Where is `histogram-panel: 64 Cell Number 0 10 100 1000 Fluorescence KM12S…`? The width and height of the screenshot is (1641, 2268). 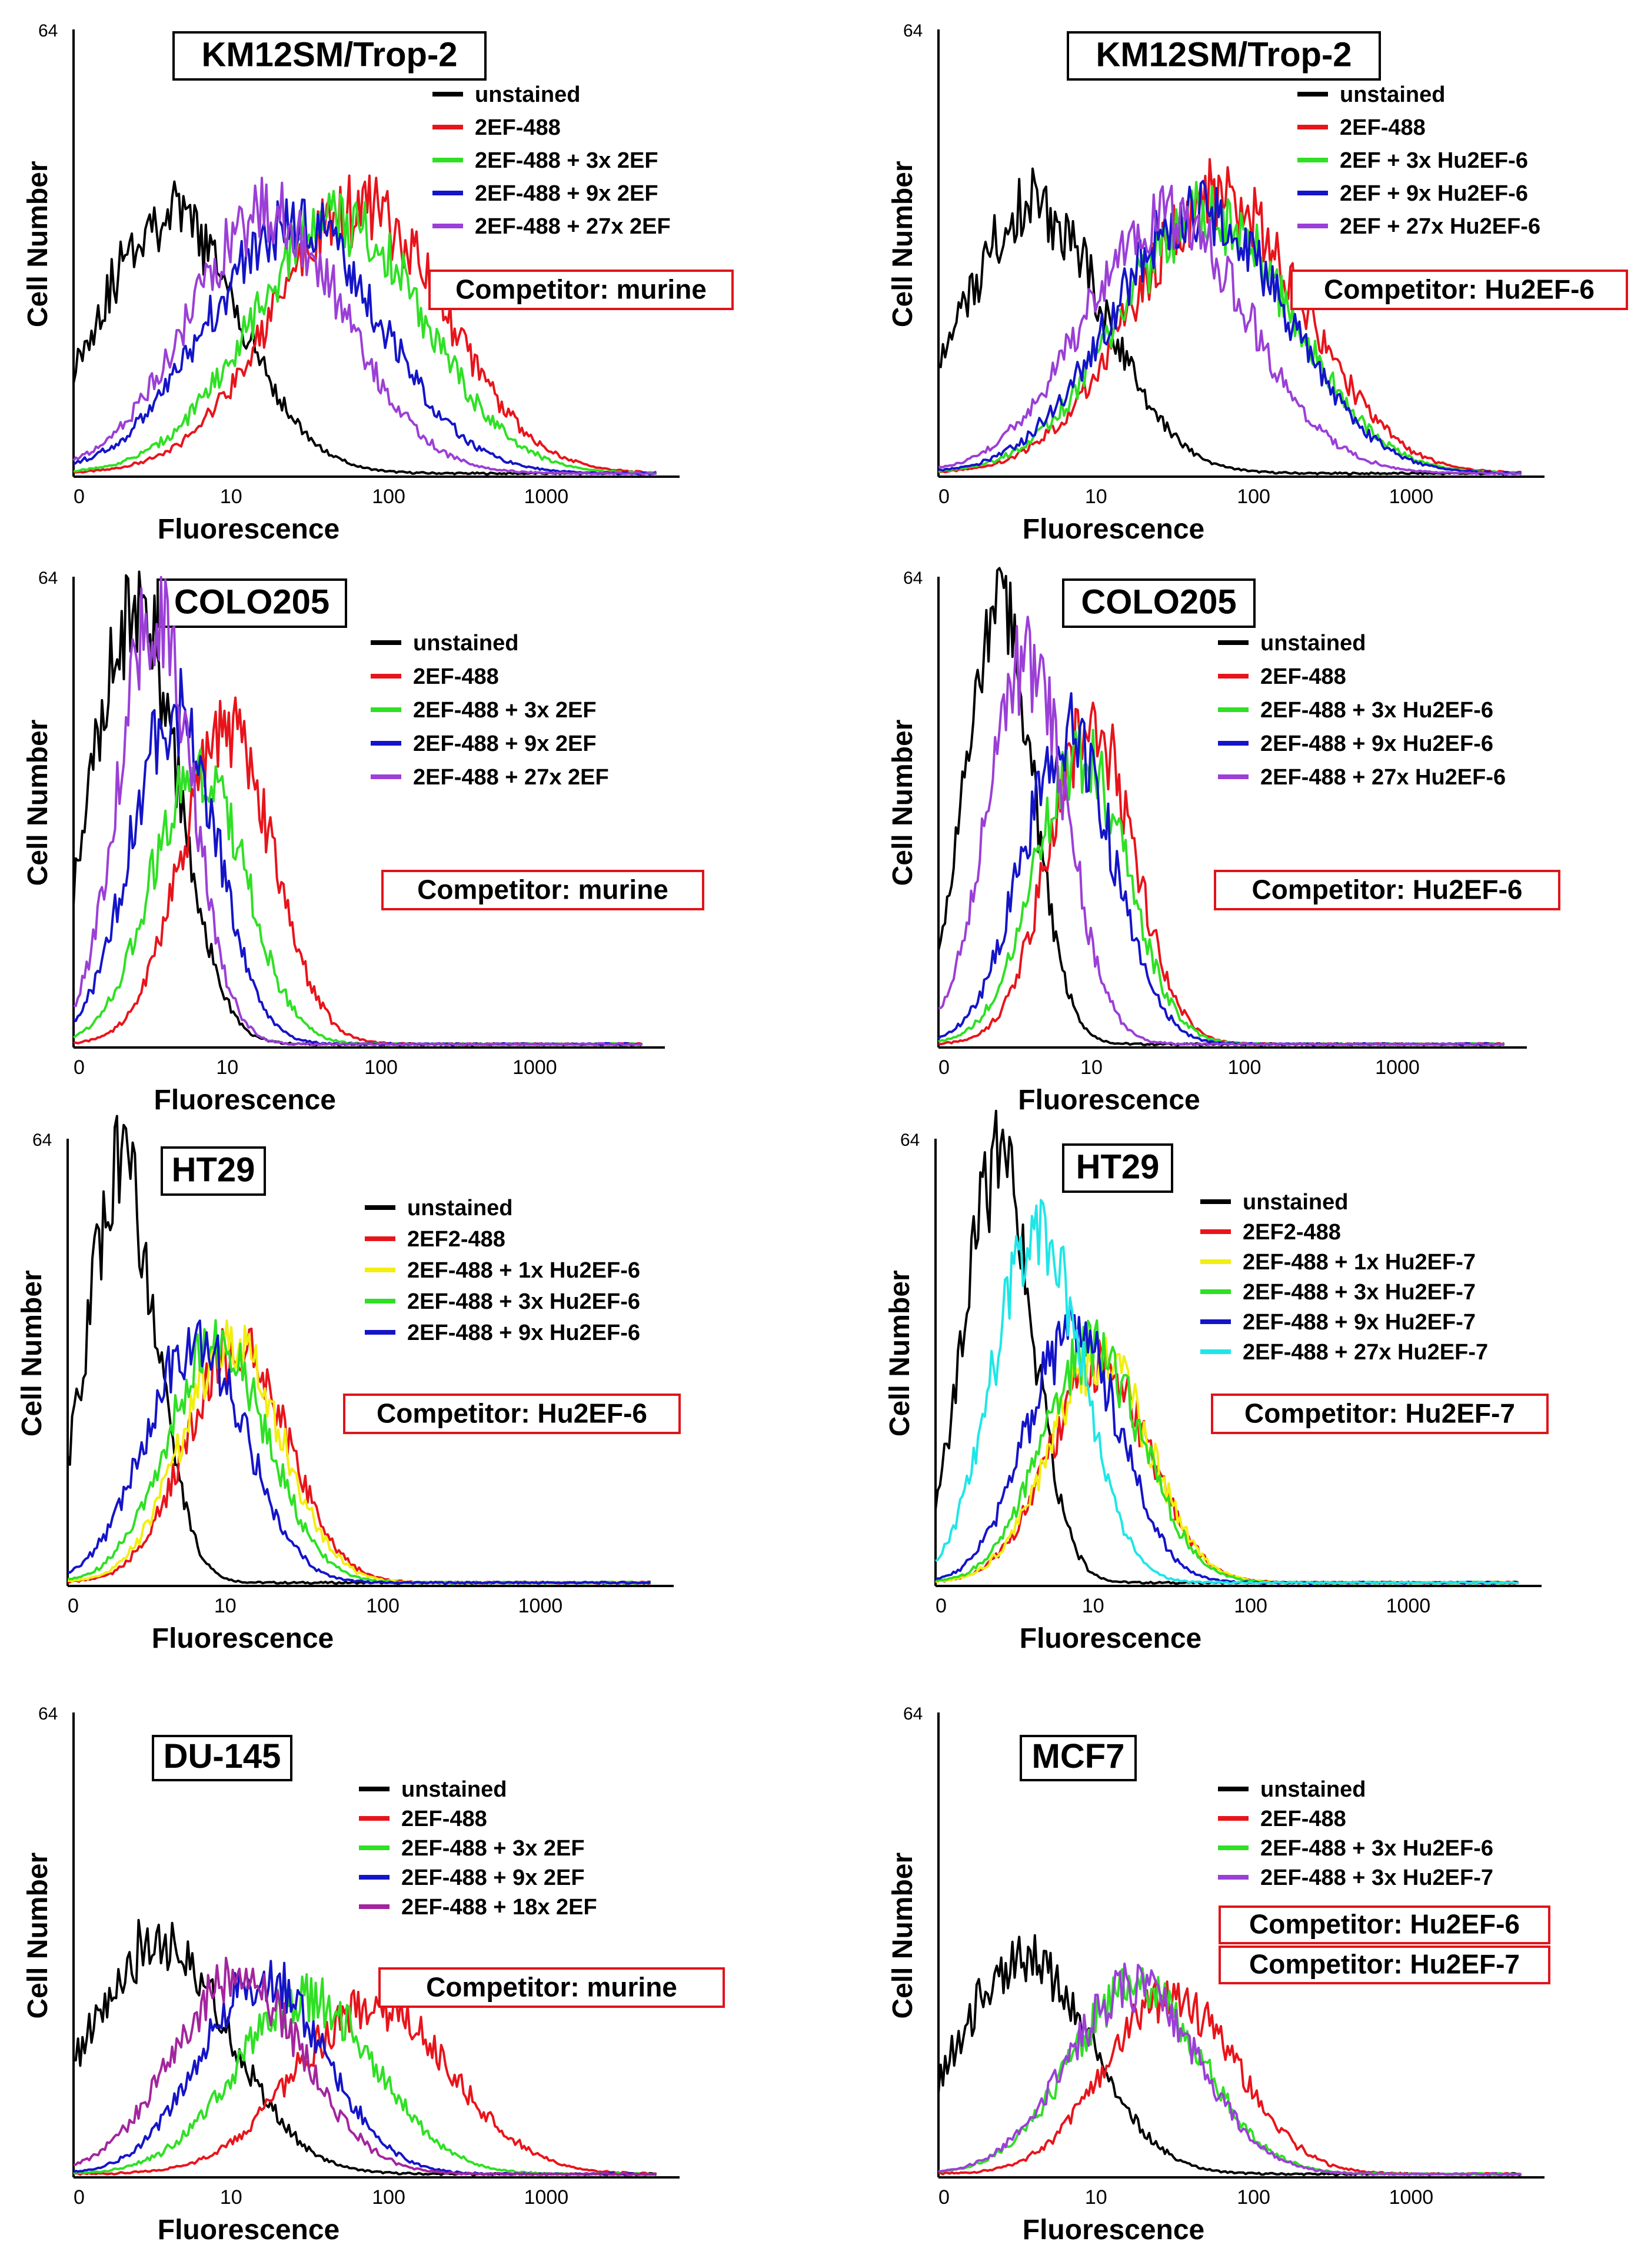
histogram-panel: 64 Cell Number 0 10 100 1000 Fluorescence KM12S… is located at coordinates (1257, 283).